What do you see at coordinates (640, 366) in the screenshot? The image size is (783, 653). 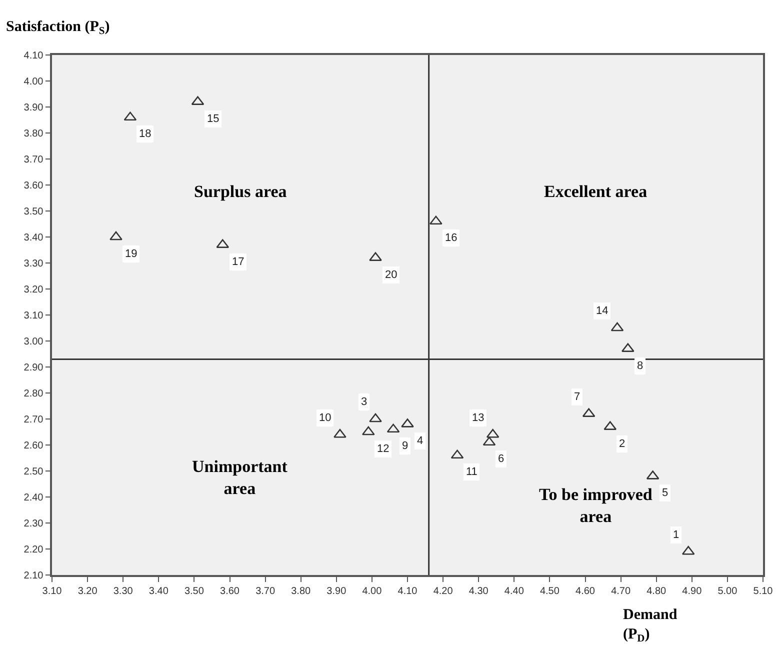 I see `annotation: 8` at bounding box center [640, 366].